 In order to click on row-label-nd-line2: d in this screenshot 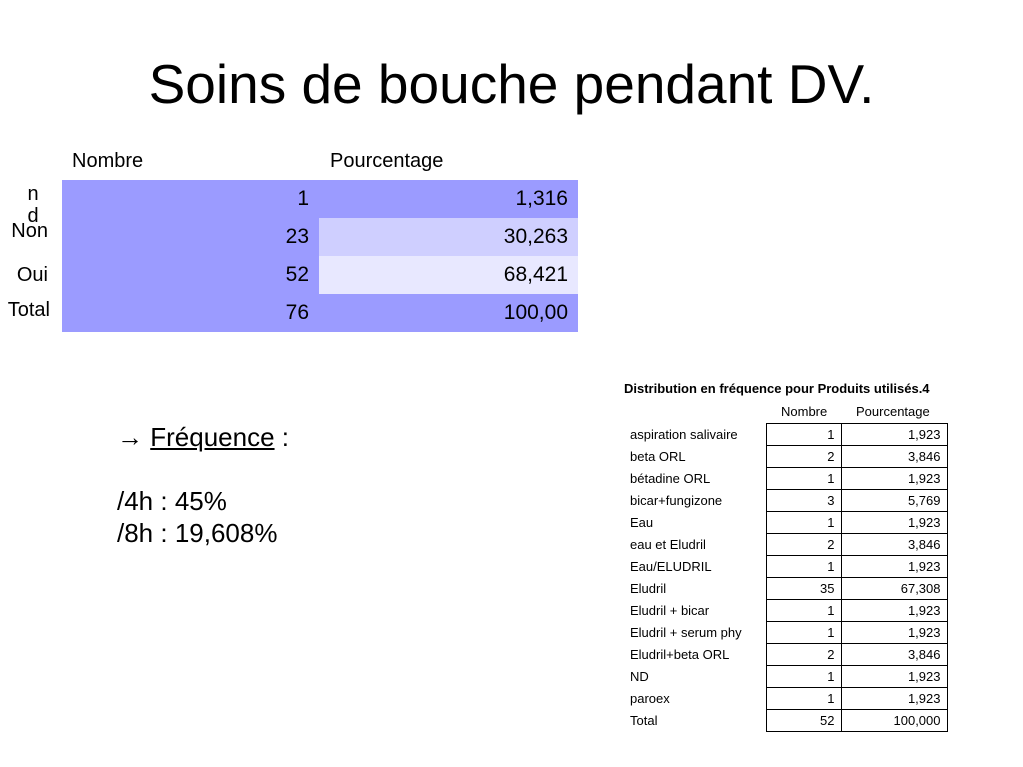, I will do `click(33, 216)`.